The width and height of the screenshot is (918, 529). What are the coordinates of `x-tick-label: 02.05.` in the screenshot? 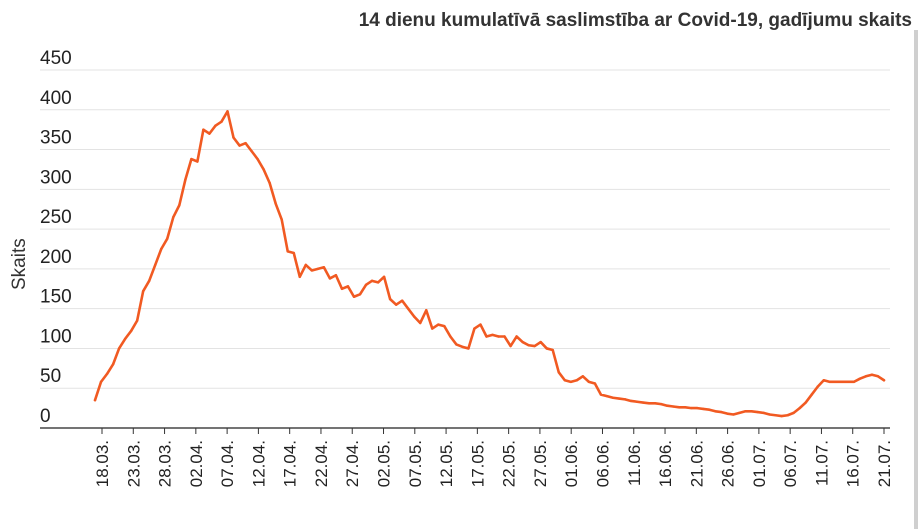 It's located at (384, 463).